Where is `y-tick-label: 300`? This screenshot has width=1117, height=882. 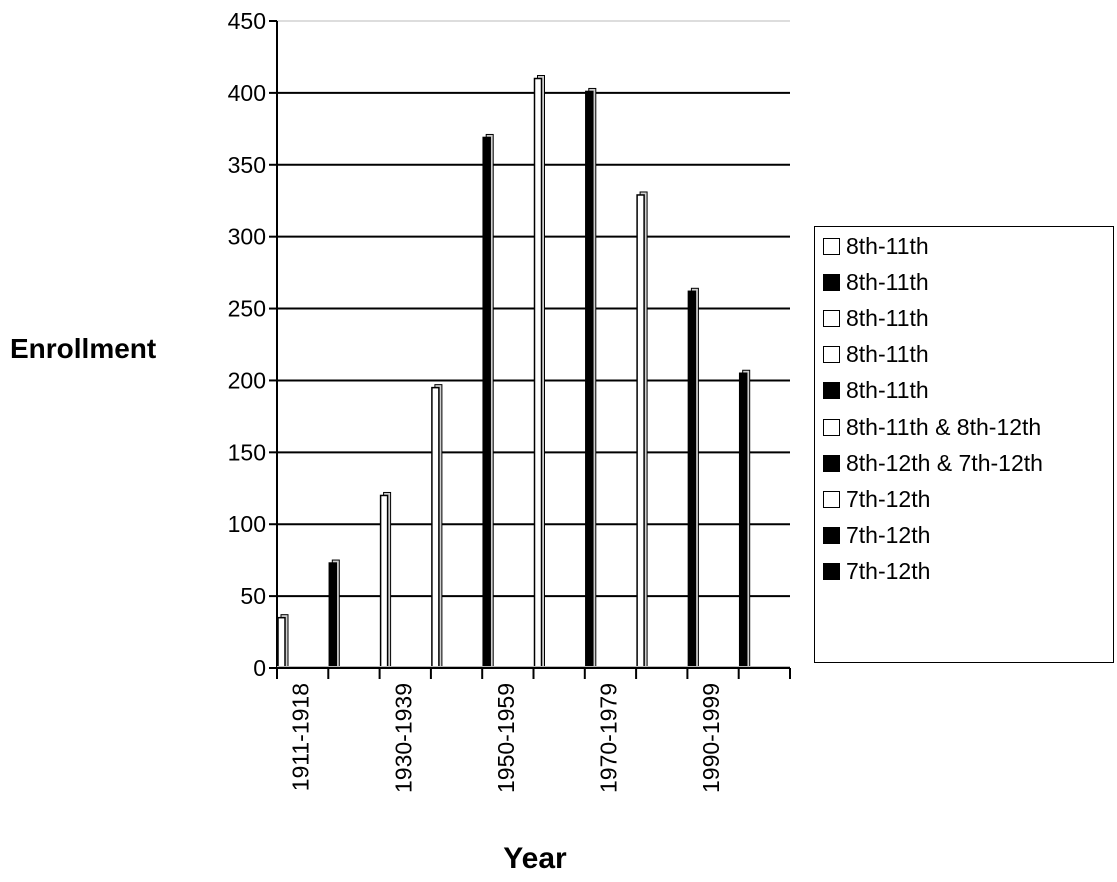
y-tick-label: 300 is located at coordinates (247, 237).